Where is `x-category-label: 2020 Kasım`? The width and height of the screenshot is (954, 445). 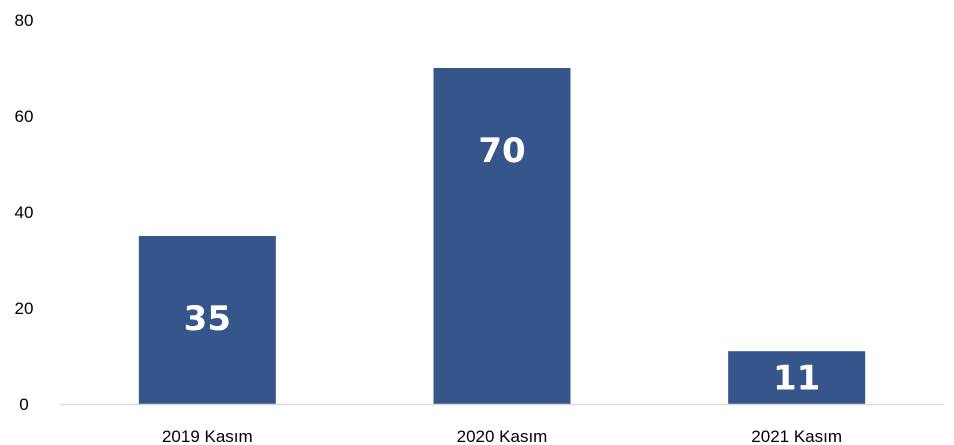 x-category-label: 2020 Kasım is located at coordinates (502, 436).